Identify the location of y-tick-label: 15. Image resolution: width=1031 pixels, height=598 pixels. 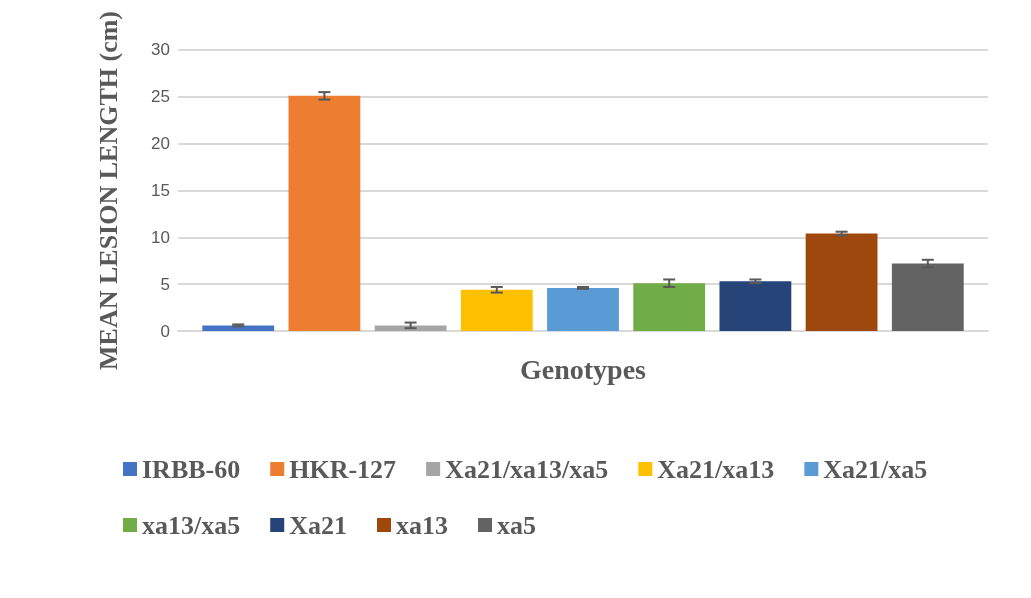
(160, 190).